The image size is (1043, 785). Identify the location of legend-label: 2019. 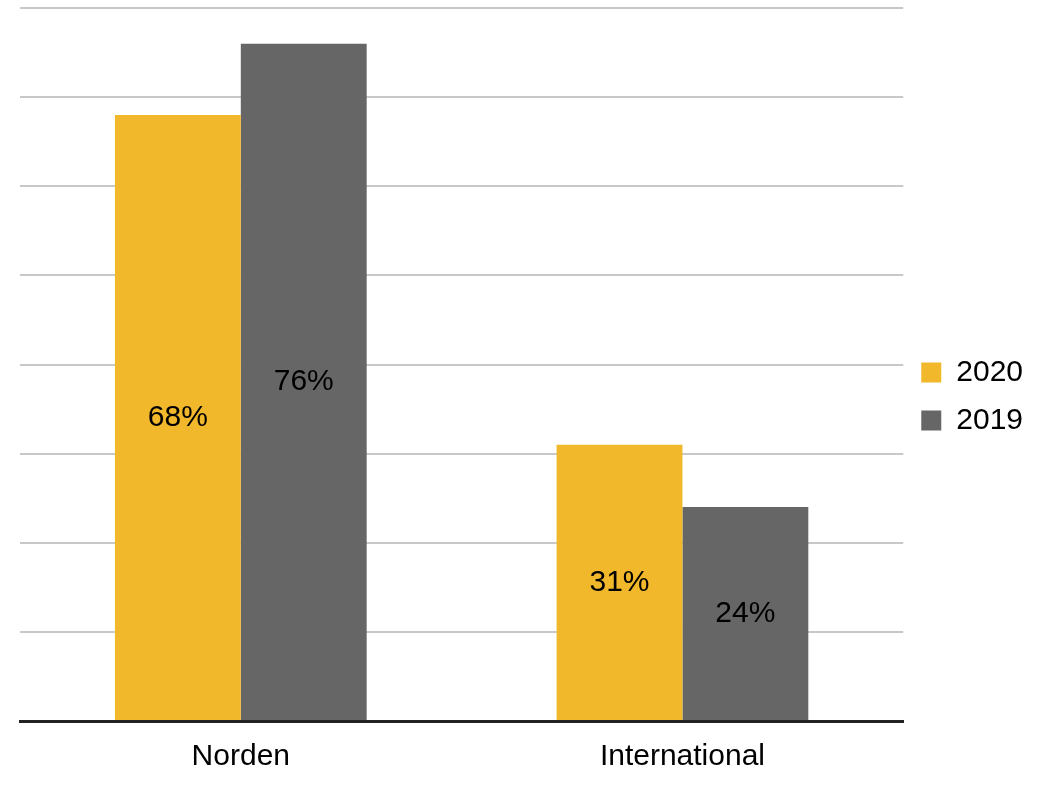
(990, 418).